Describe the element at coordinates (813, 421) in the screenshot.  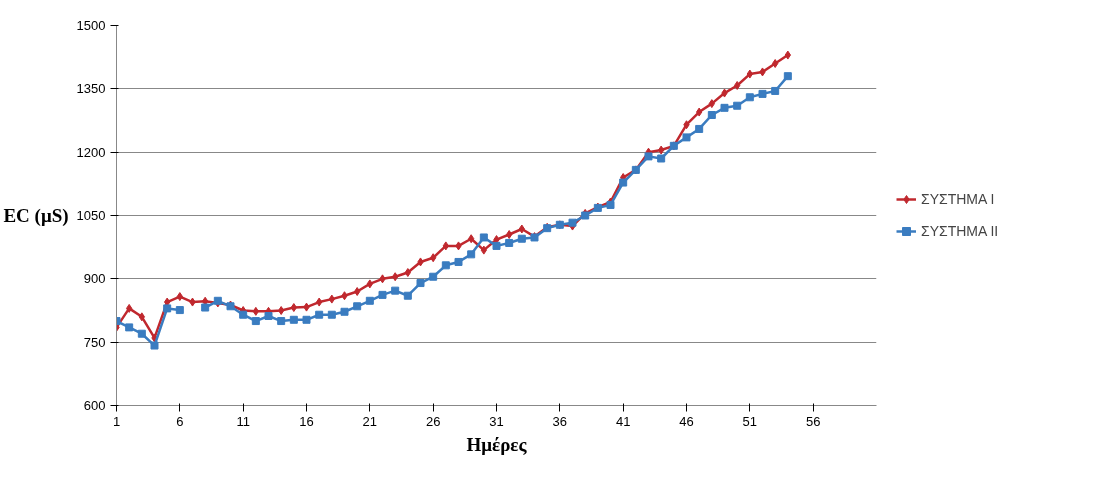
I see `x-tick-label: 56` at that location.